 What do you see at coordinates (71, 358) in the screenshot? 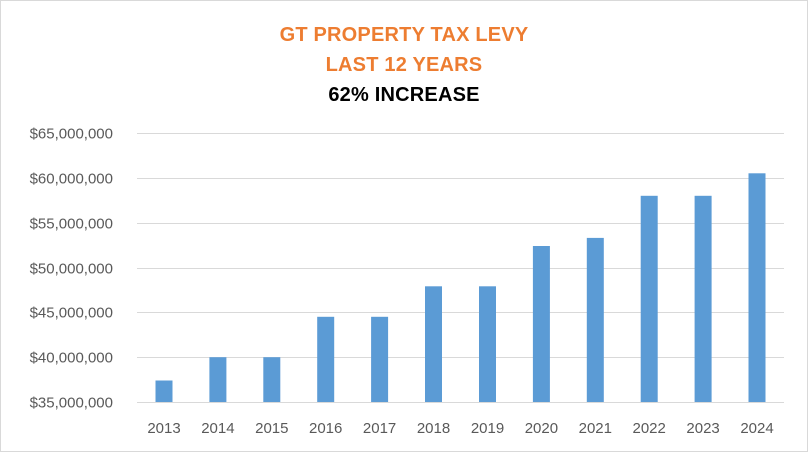
I see `y-tick-label: $40,000,000` at bounding box center [71, 358].